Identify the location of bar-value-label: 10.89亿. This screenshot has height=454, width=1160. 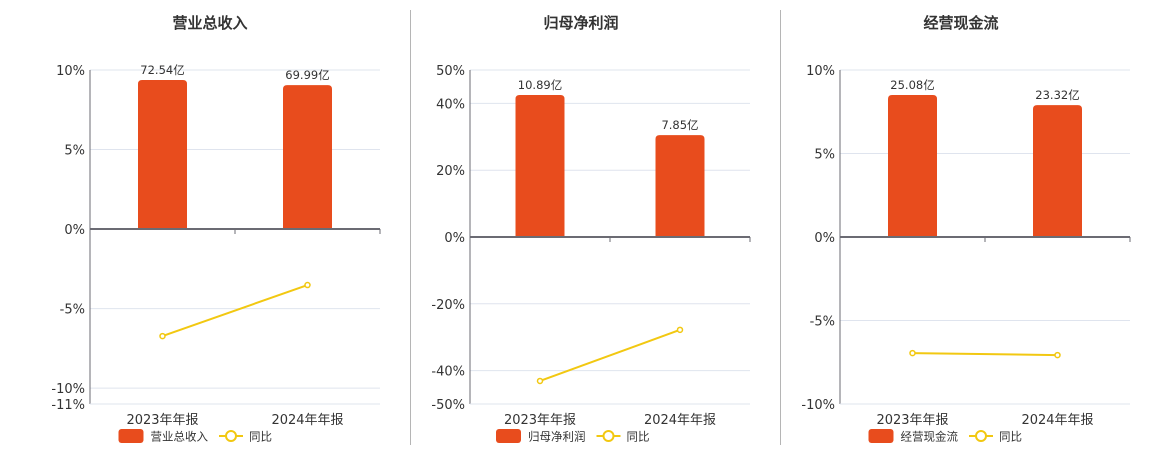
(540, 85).